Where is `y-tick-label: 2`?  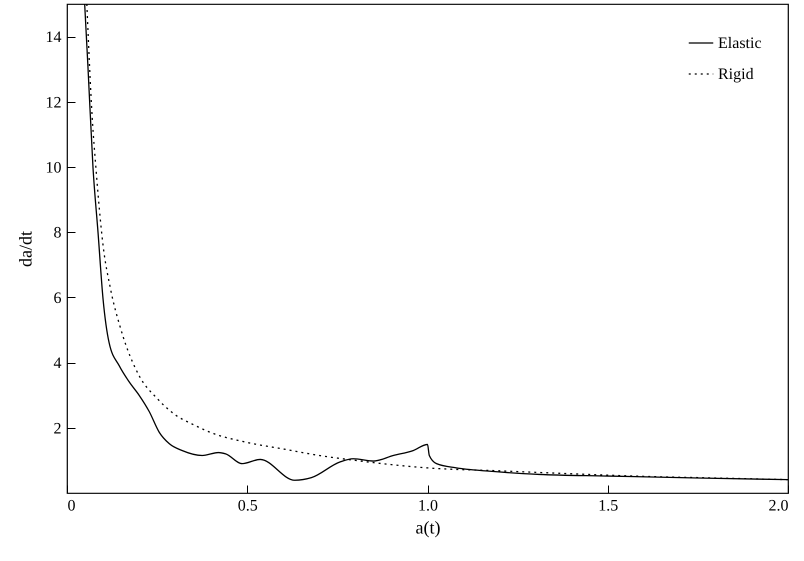
y-tick-label: 2 is located at coordinates (58, 429).